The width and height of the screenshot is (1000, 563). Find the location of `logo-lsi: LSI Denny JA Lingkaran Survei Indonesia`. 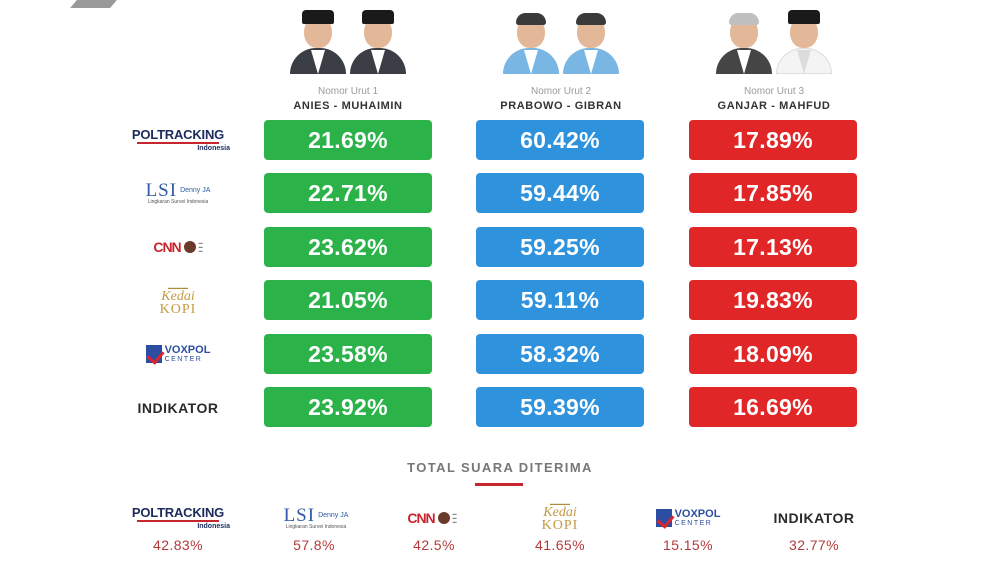

logo-lsi: LSI Denny JA Lingkaran Survei Indonesia is located at coordinates (178, 193).